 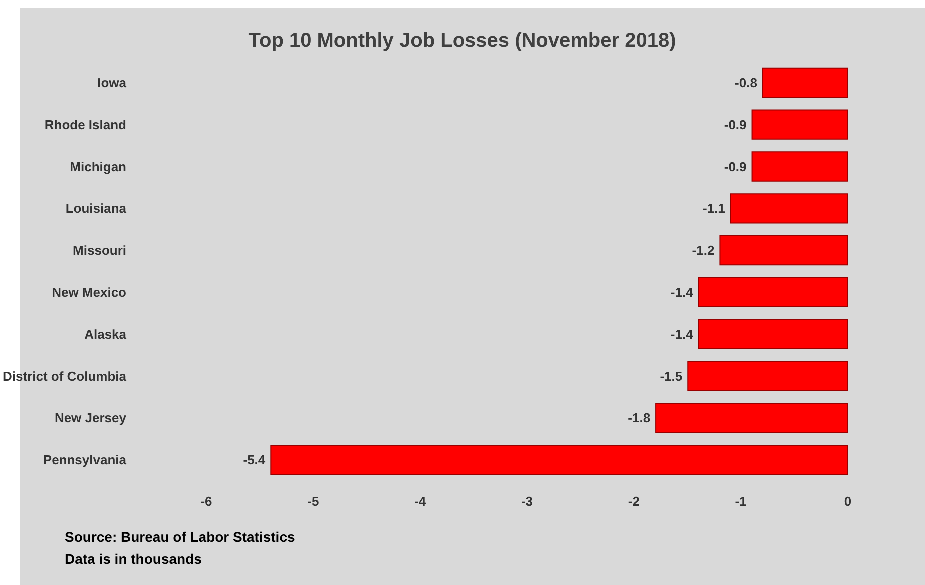 What do you see at coordinates (97, 208) in the screenshot?
I see `y-tick-label: Louisiana` at bounding box center [97, 208].